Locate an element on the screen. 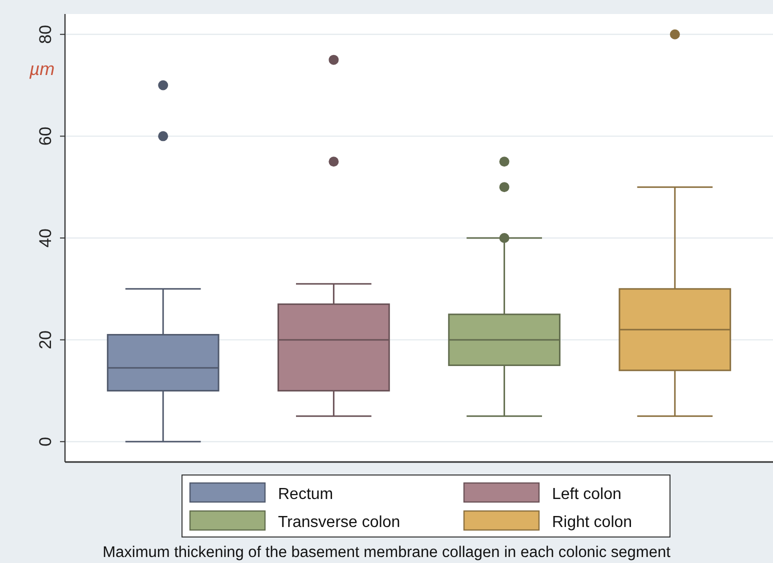 This screenshot has width=773, height=563. legend-label: Right colon is located at coordinates (592, 522).